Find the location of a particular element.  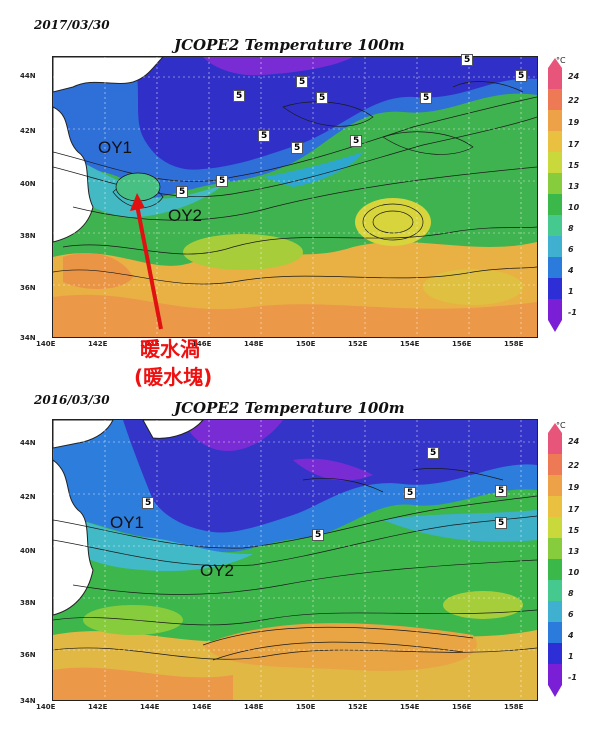

bottom-label-oy2: OY2 is located at coordinates (217, 570).